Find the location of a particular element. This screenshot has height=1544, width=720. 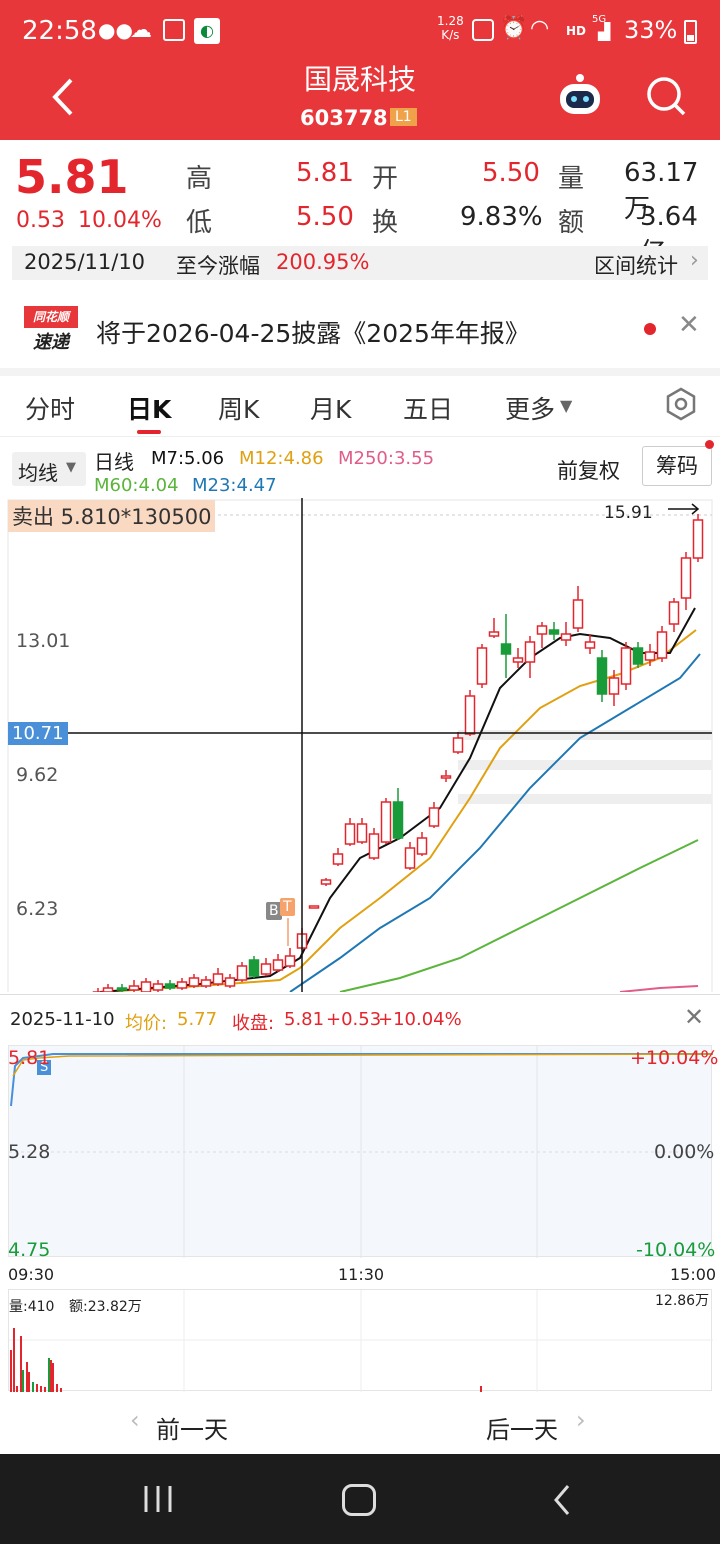

level-badge: L1 is located at coordinates (403, 117).